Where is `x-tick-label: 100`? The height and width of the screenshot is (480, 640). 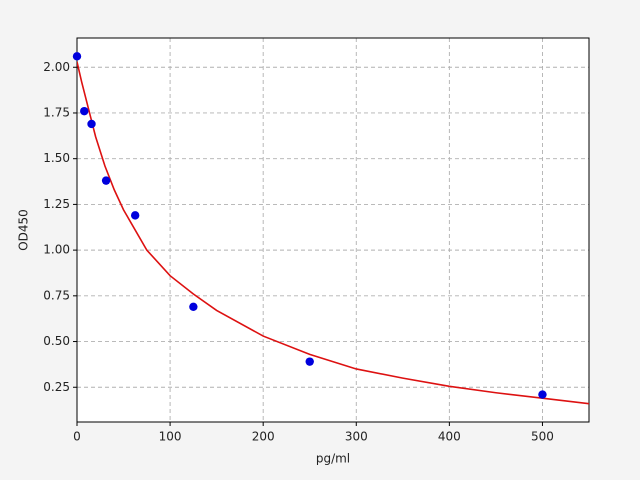
x-tick-label: 100 is located at coordinates (170, 437).